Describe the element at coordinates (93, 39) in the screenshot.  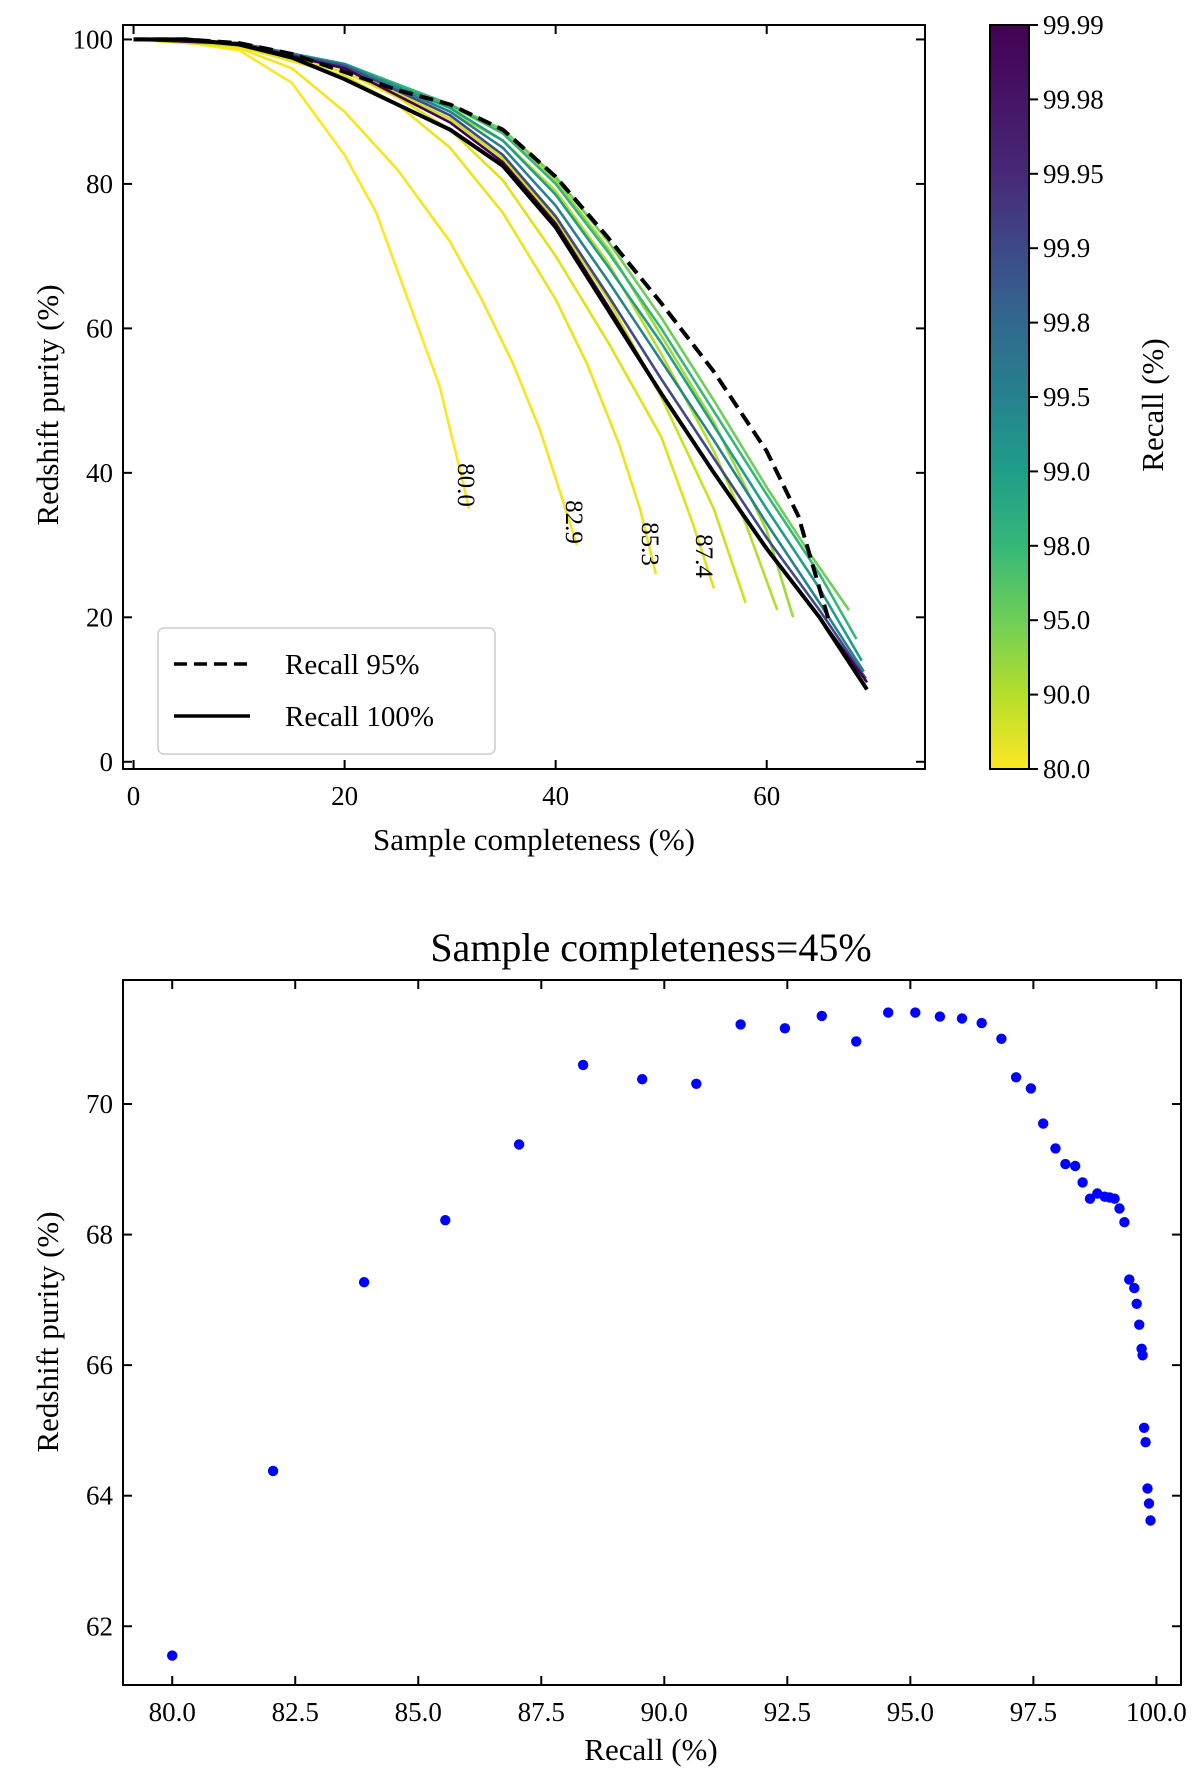
I see `top-y-tick-label-5: 100` at that location.